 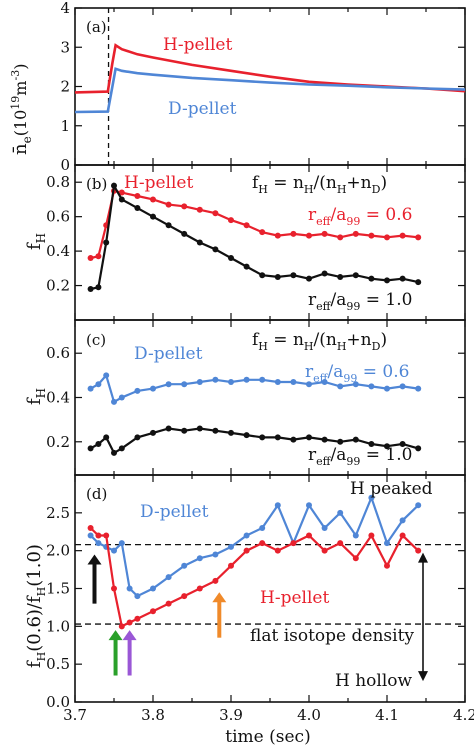 What do you see at coordinates (58, 182) in the screenshot?
I see `panel-b-ytick-label: 0.8` at bounding box center [58, 182].